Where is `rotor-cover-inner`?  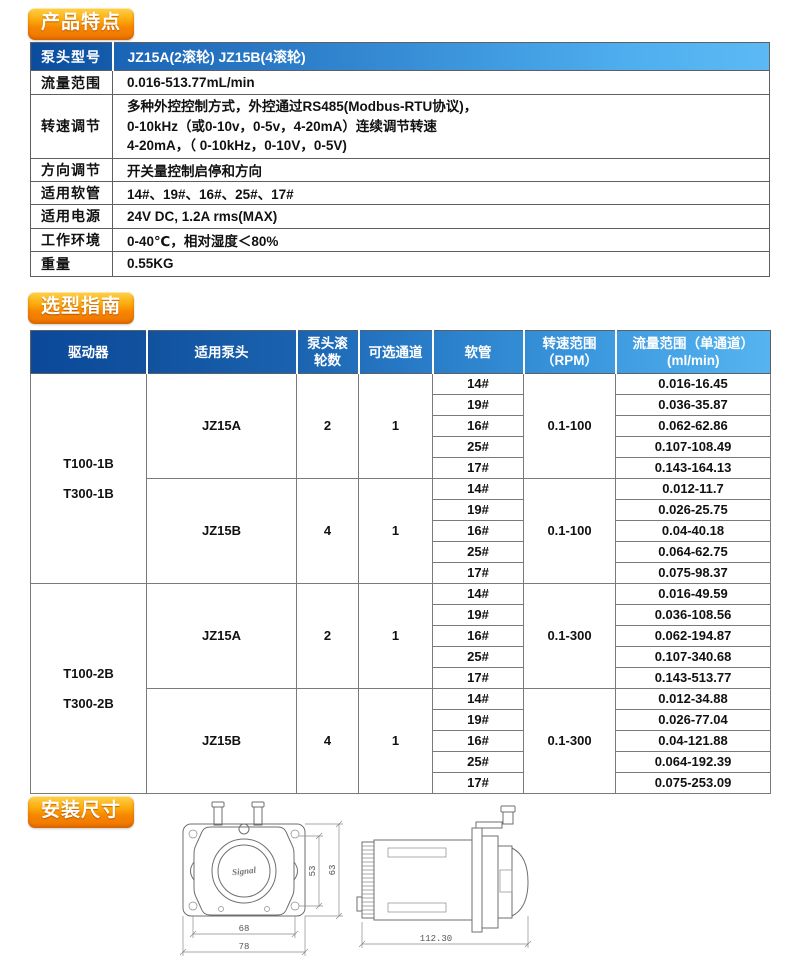
rotor-cover-inner is located at coordinates (244, 871).